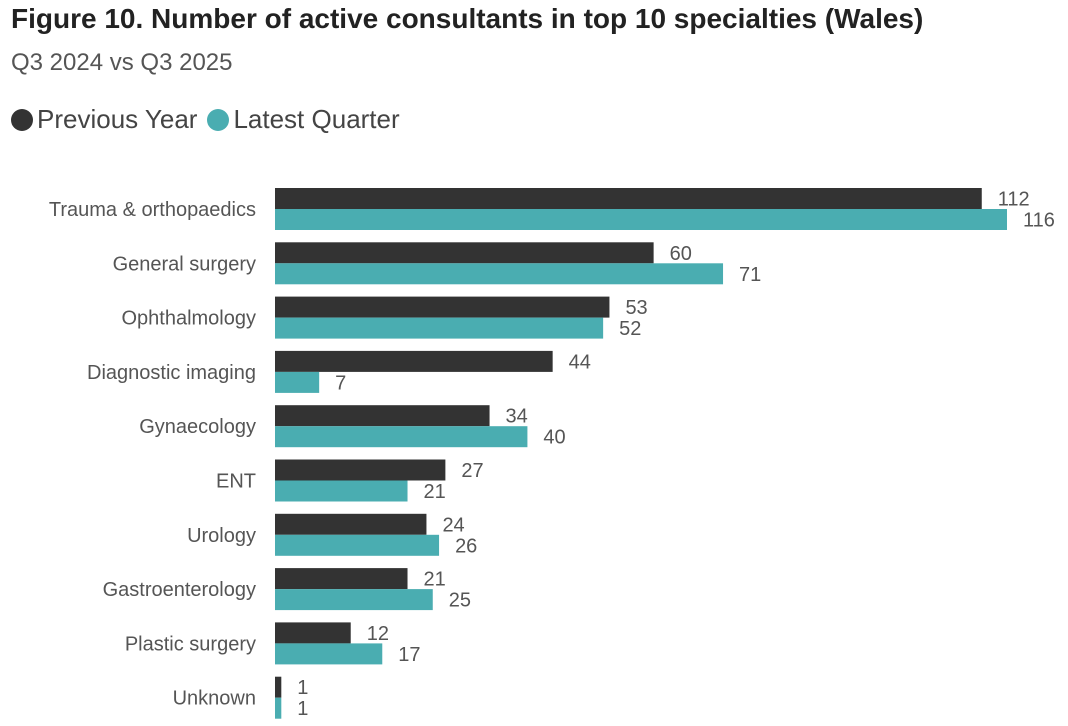  I want to click on category-label-plastic-surgery: Plastic surgery, so click(190, 644).